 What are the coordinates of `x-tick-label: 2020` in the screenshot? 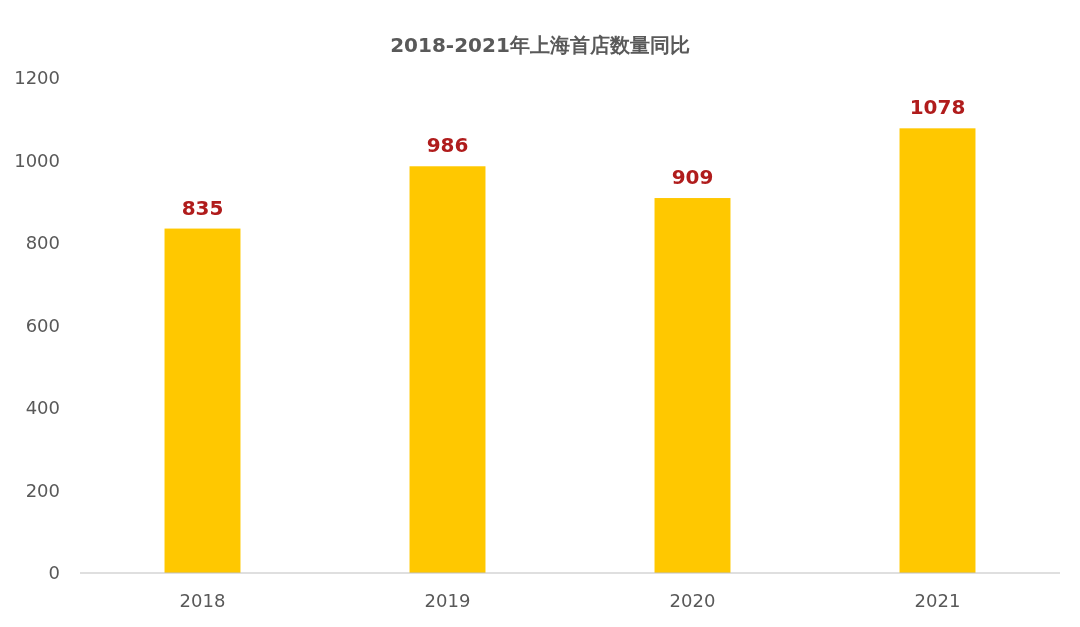 It's located at (692, 600).